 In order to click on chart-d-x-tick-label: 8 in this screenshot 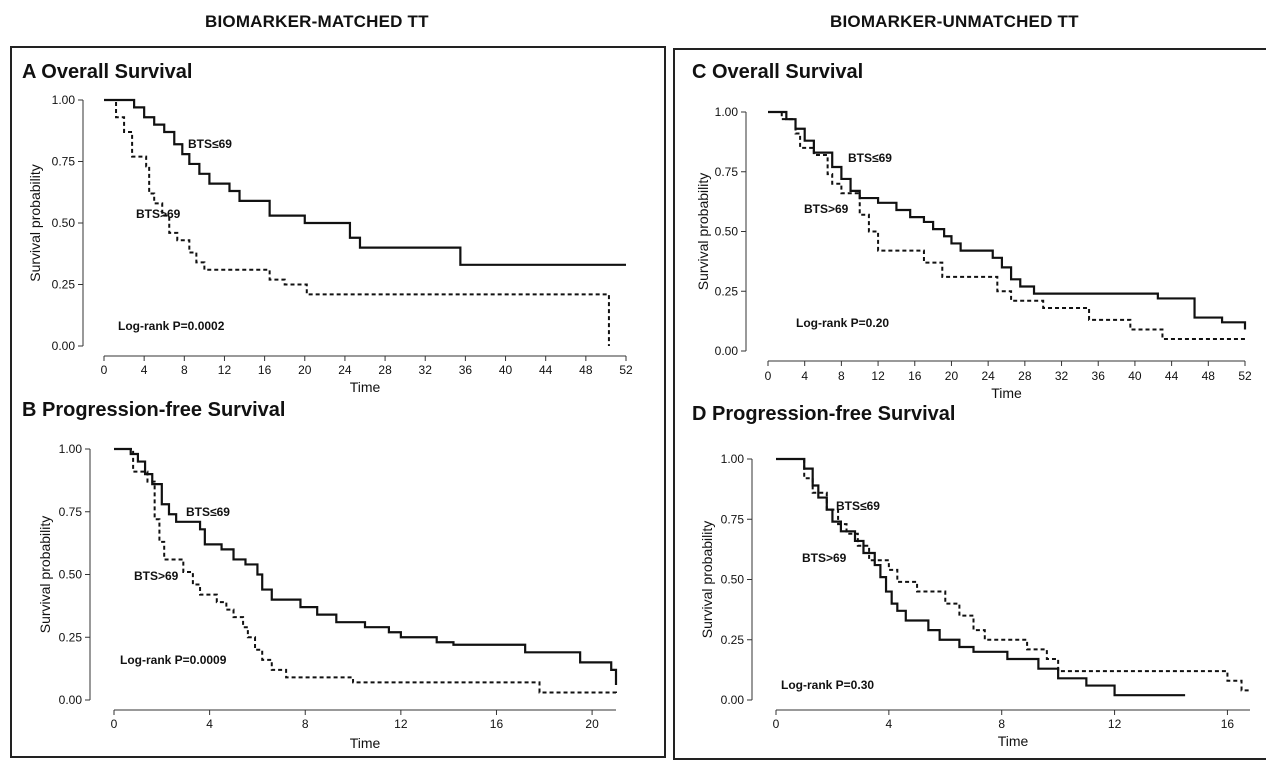, I will do `click(1001, 724)`.